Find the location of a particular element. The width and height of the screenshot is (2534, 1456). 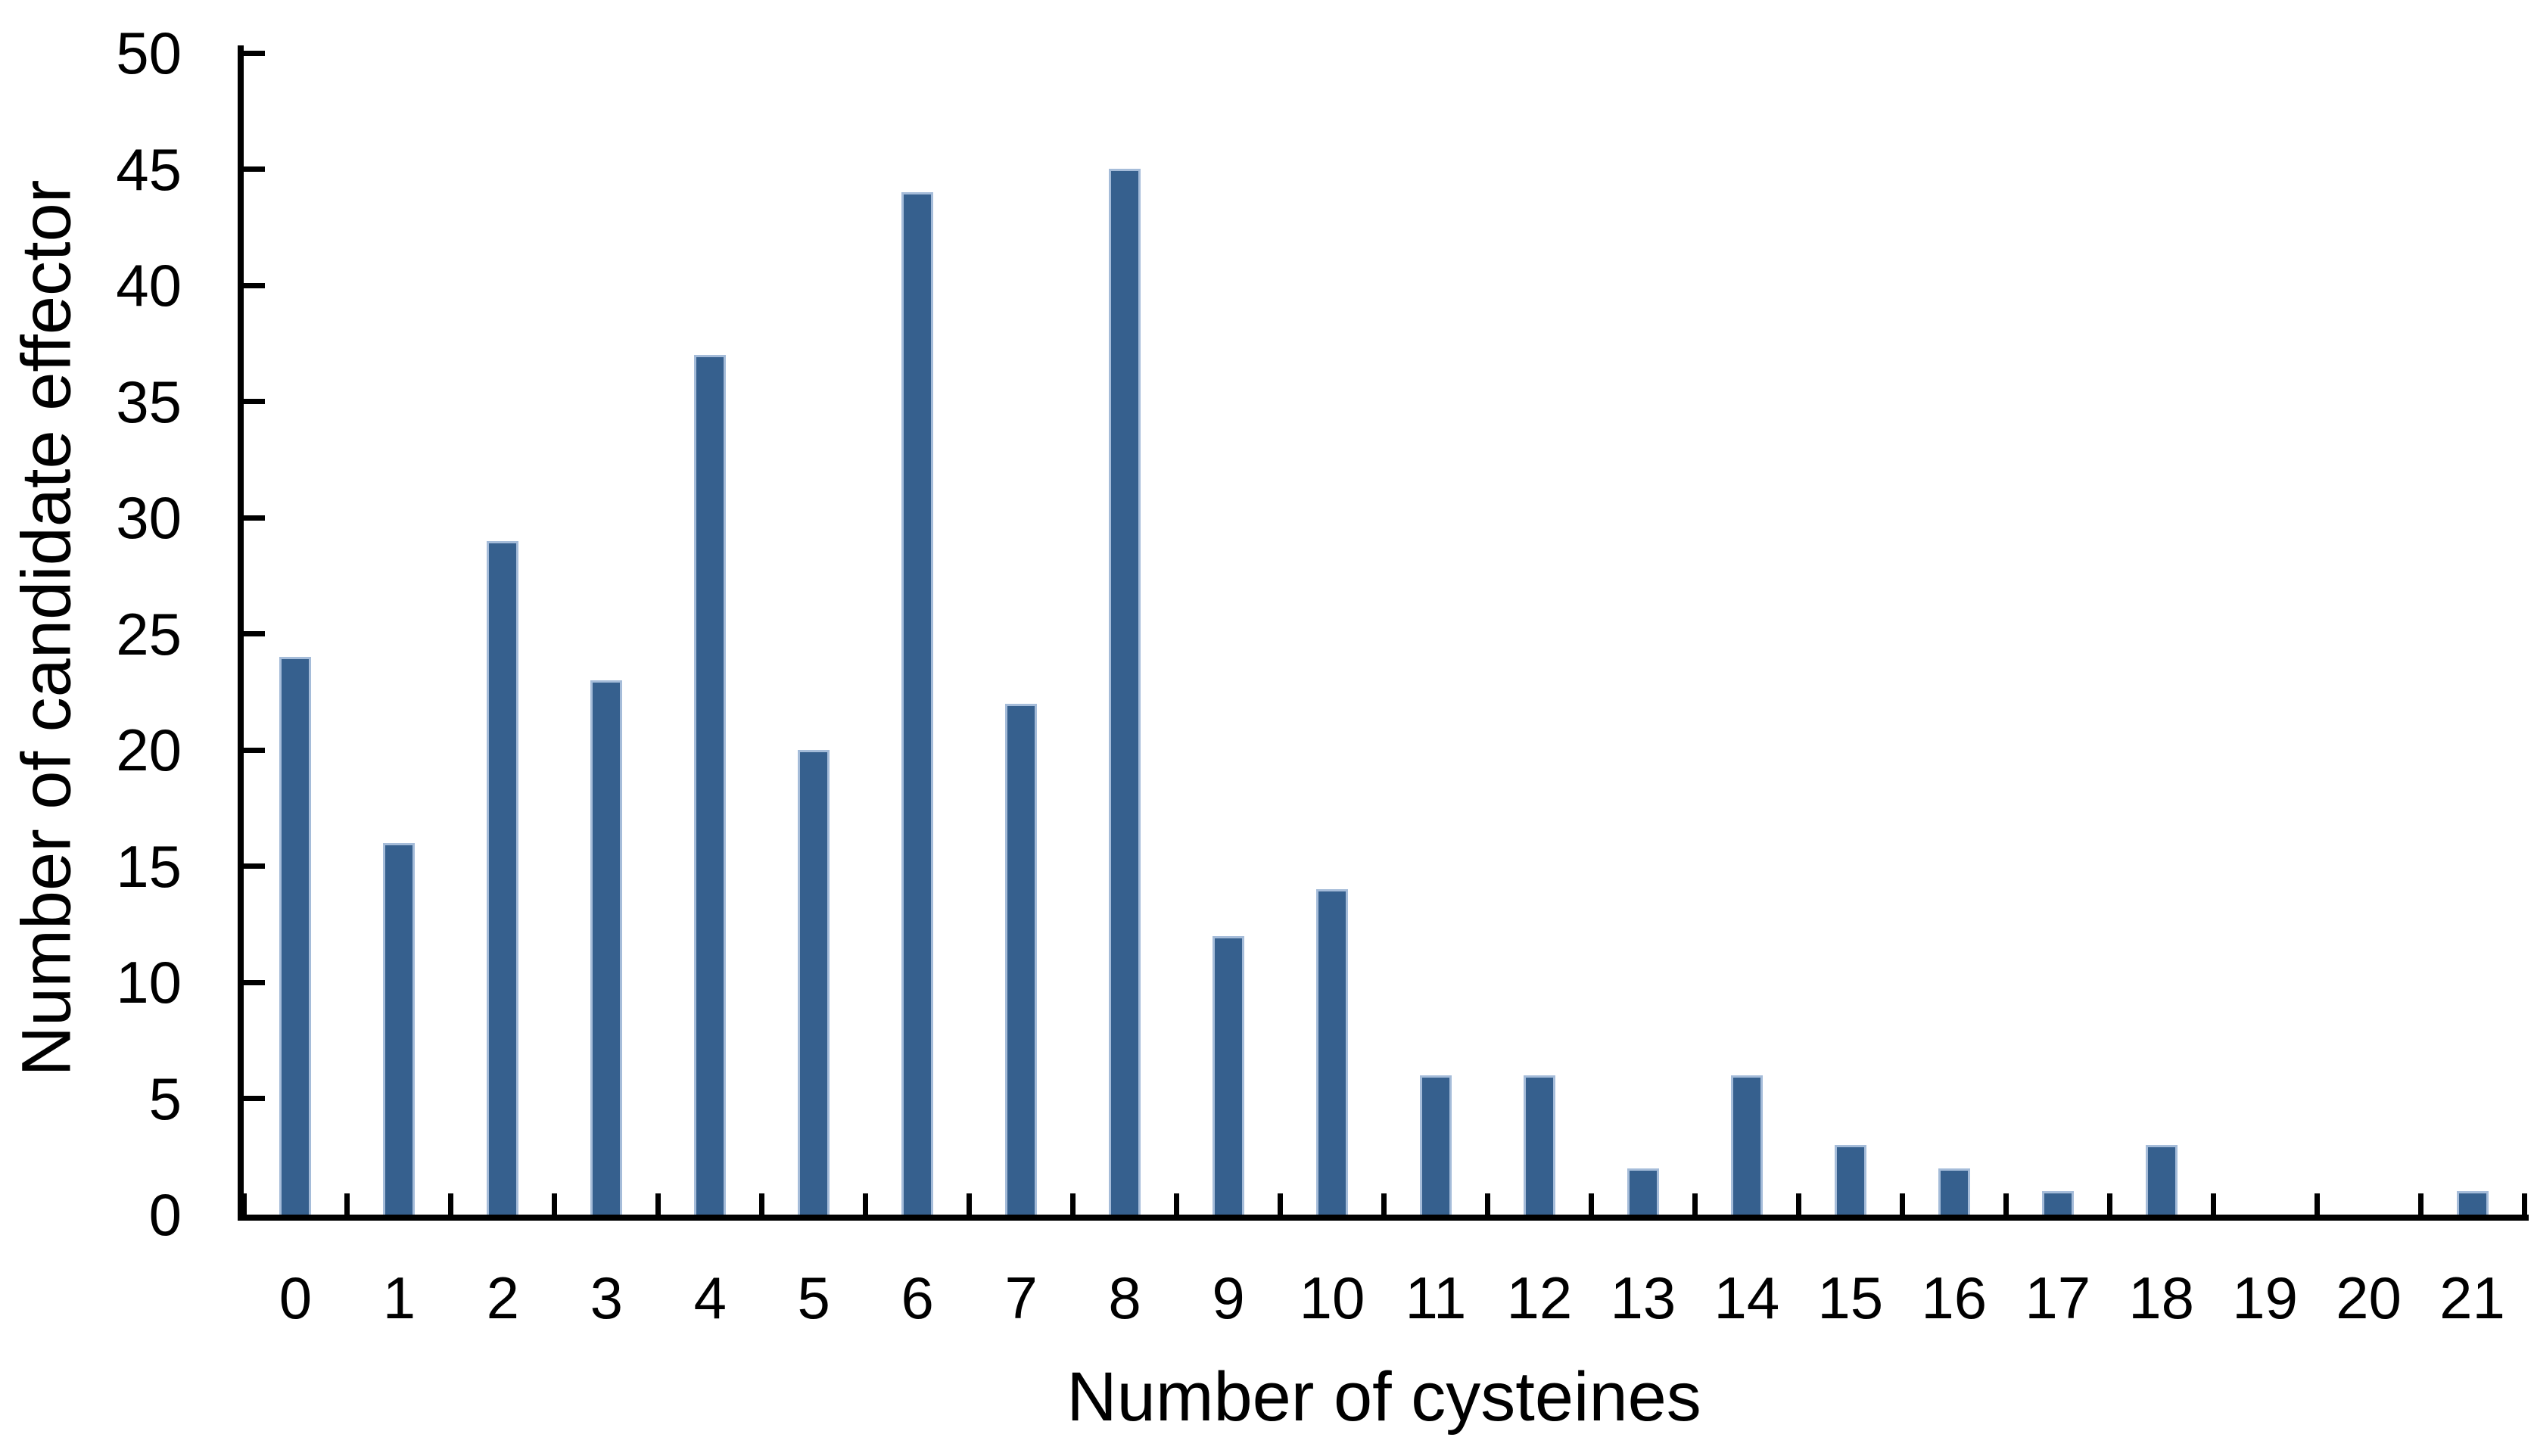

x-tick-label: 1 is located at coordinates (399, 1298).